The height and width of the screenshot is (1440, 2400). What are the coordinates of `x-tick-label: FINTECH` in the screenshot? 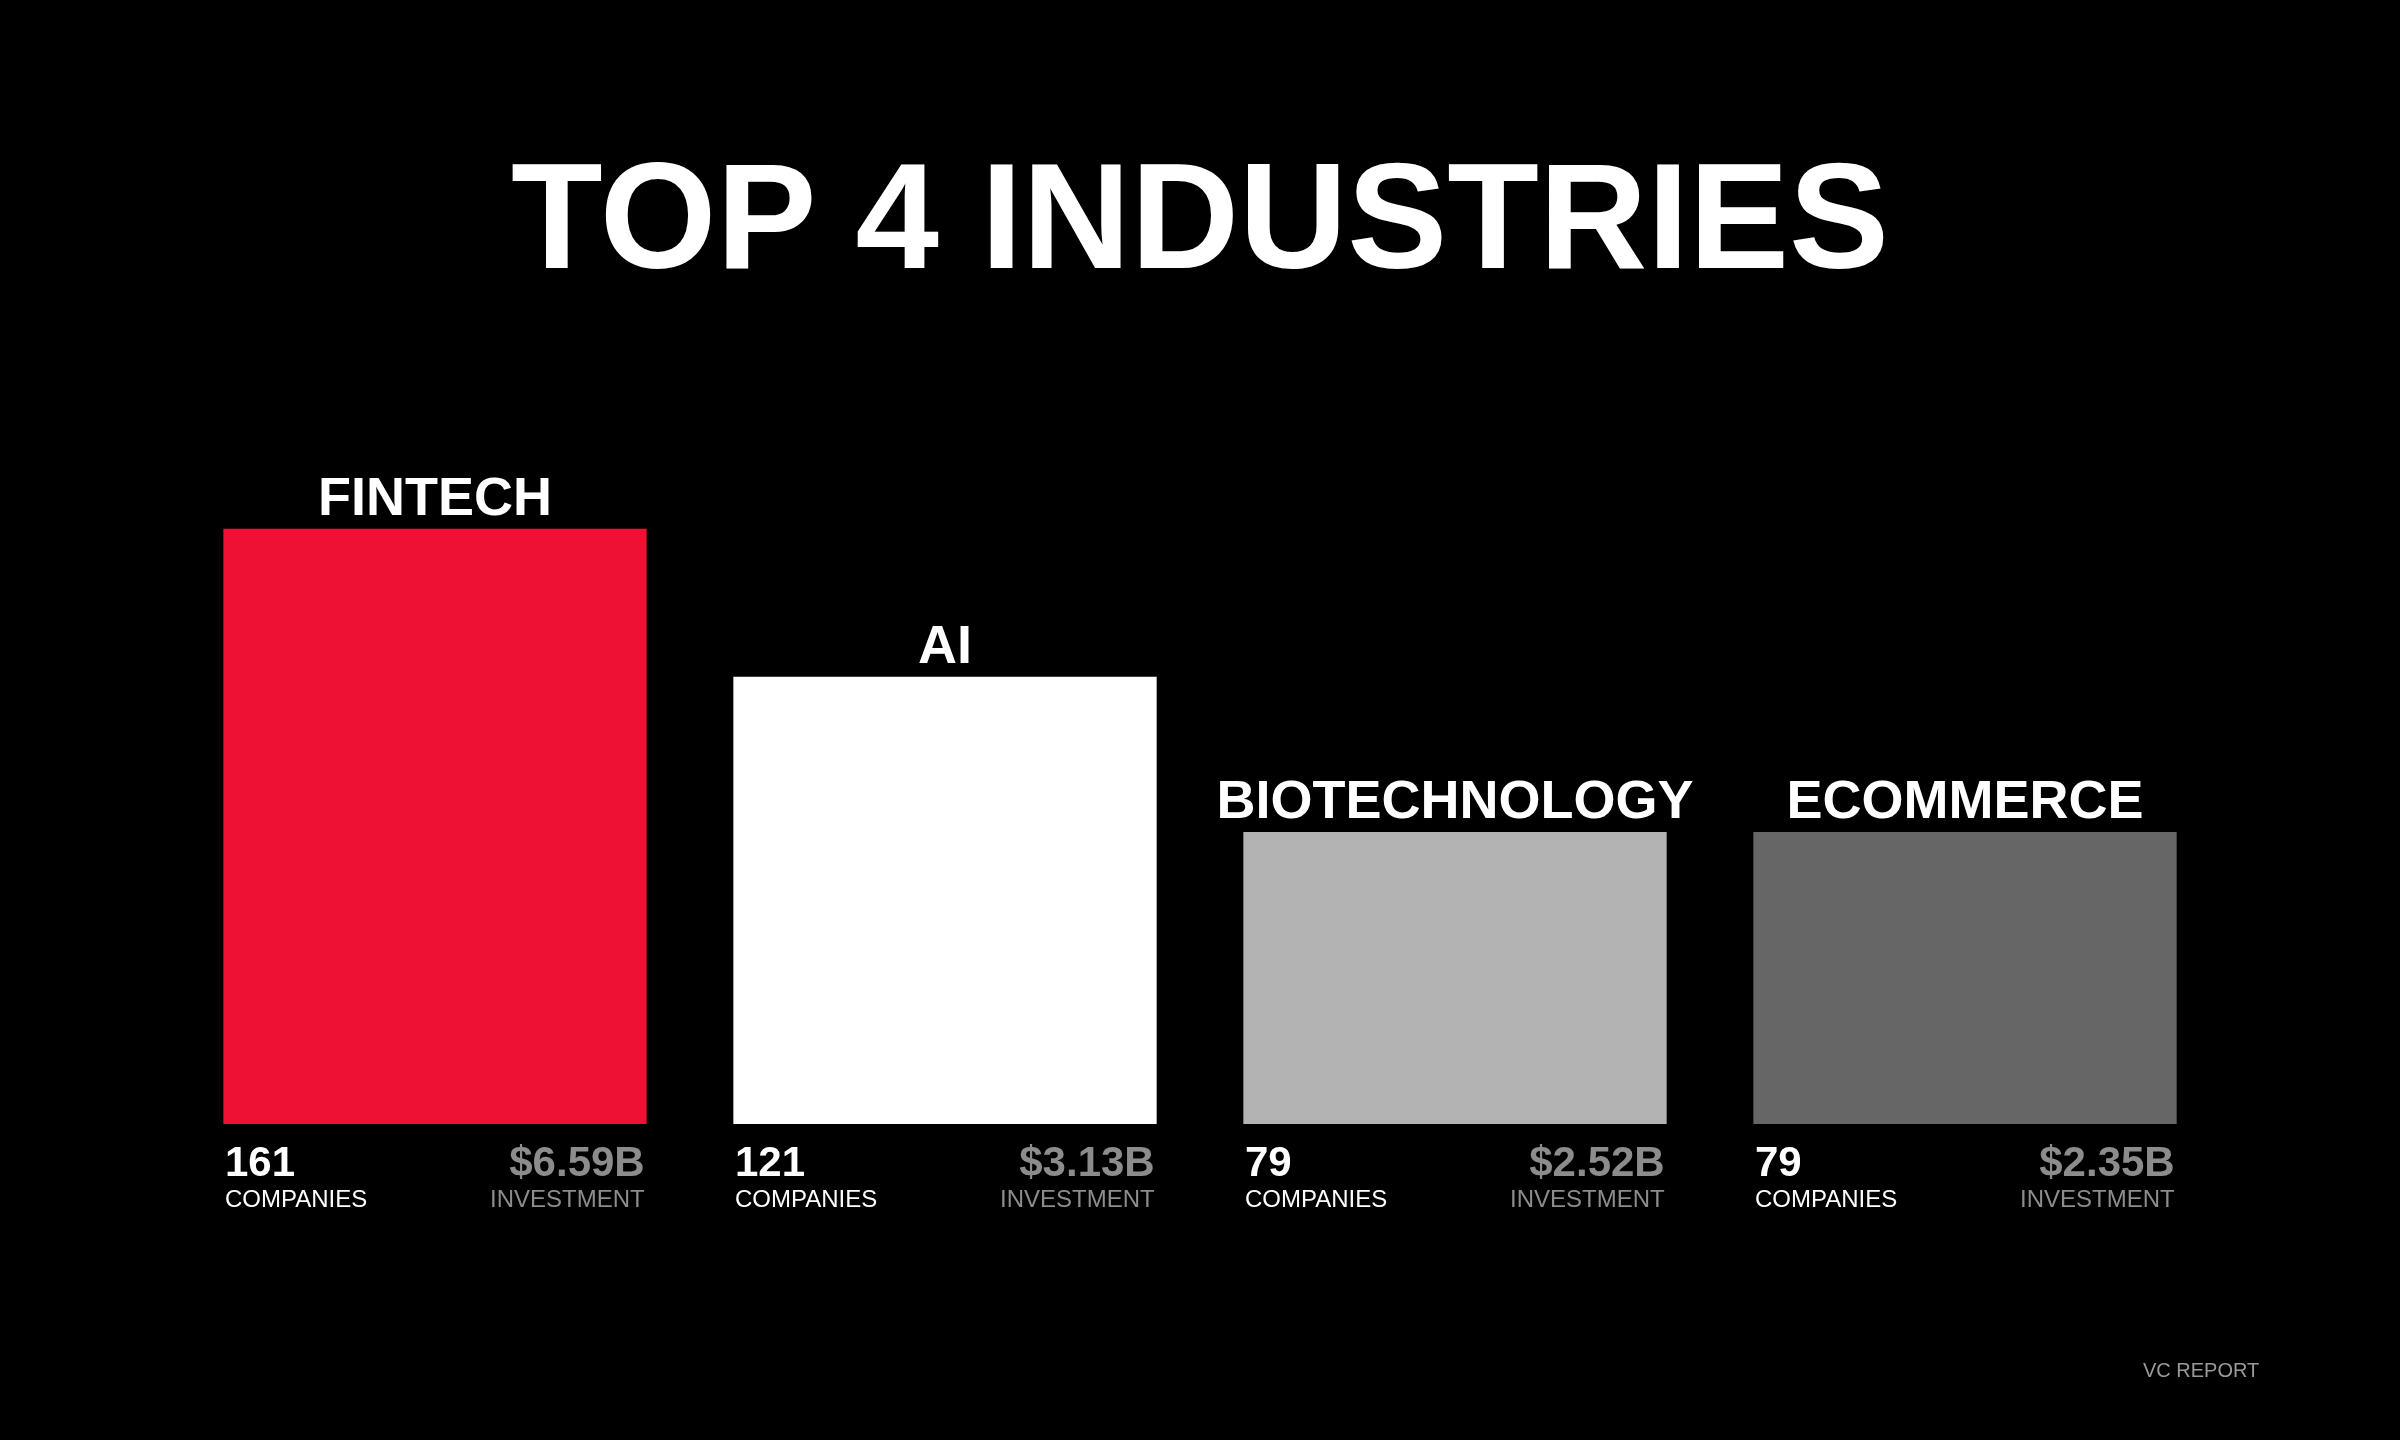 It's located at (435, 495).